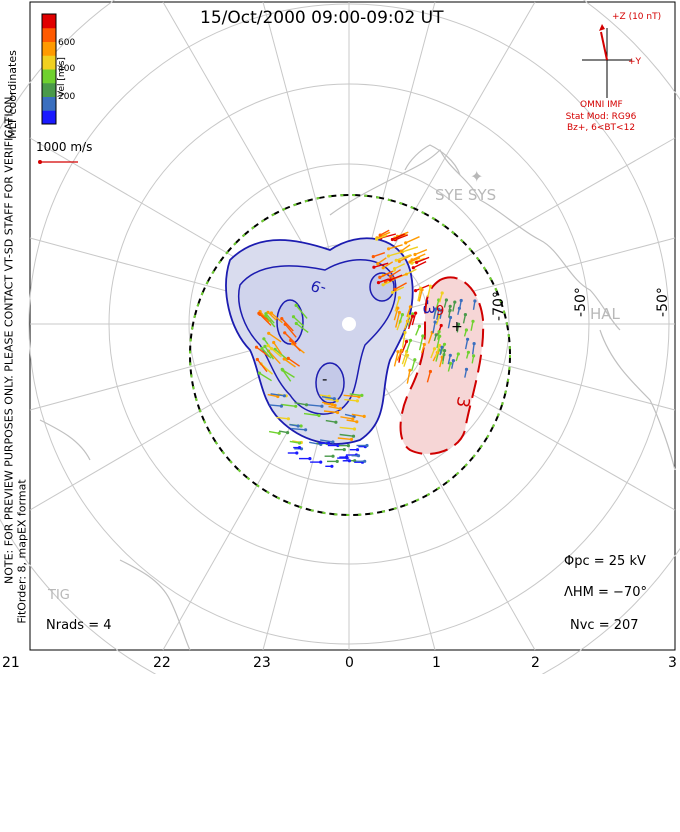  What do you see at coordinates (436, 663) in the screenshot?
I see `mlt-label-1: 1` at bounding box center [436, 663].